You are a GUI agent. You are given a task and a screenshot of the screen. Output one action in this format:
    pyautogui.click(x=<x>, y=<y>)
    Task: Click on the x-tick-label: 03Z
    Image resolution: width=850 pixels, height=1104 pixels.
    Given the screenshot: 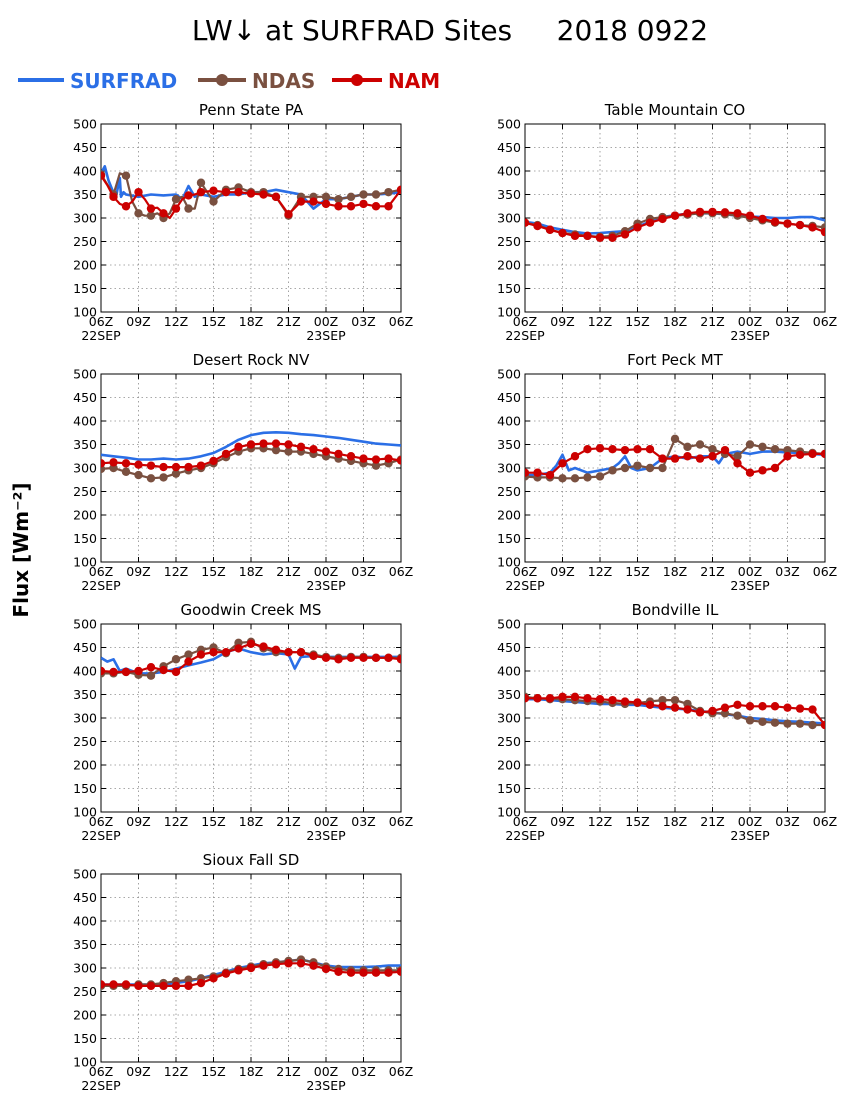 What is the action you would take?
    pyautogui.click(x=363, y=821)
    